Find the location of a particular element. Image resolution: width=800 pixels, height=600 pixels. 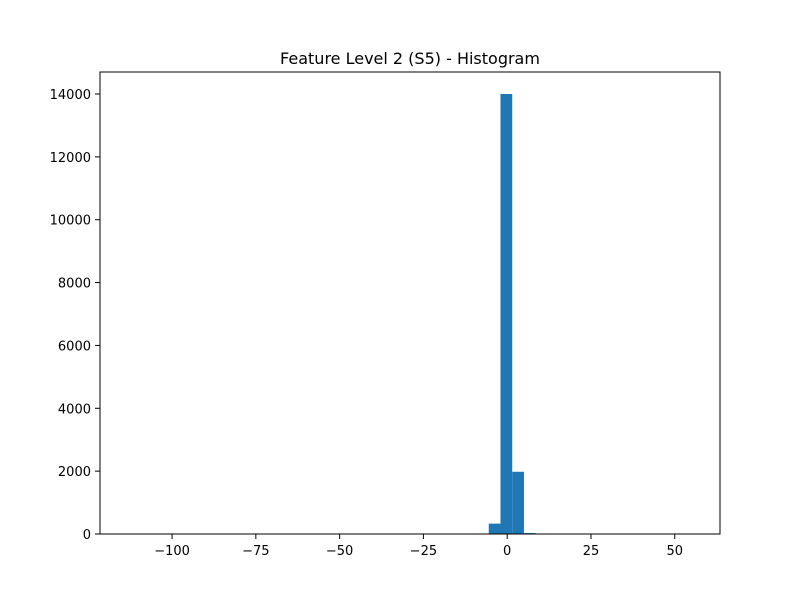

bars-layer is located at coordinates (512, 314).